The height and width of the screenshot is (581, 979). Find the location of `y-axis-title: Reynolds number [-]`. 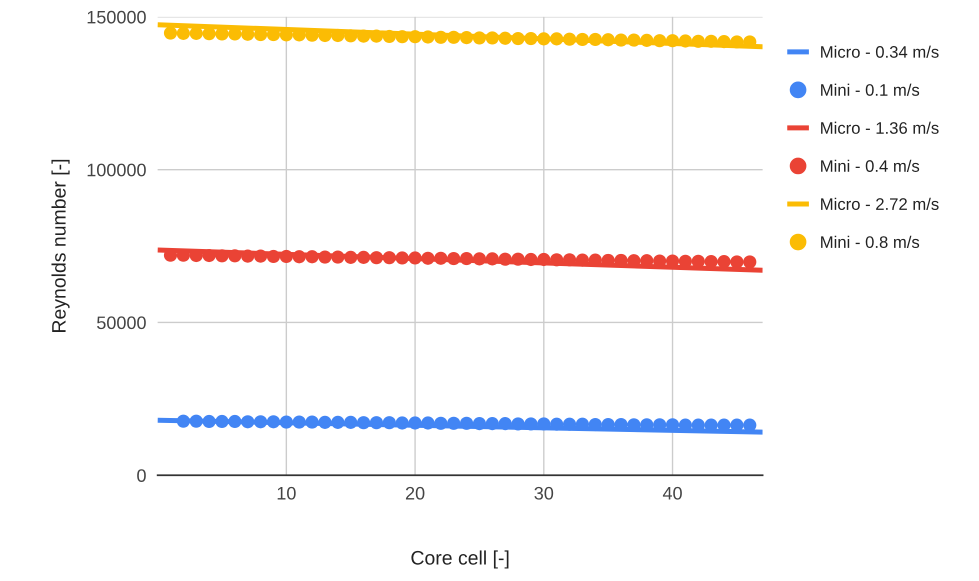

y-axis-title: Reynolds number [-] is located at coordinates (60, 246).